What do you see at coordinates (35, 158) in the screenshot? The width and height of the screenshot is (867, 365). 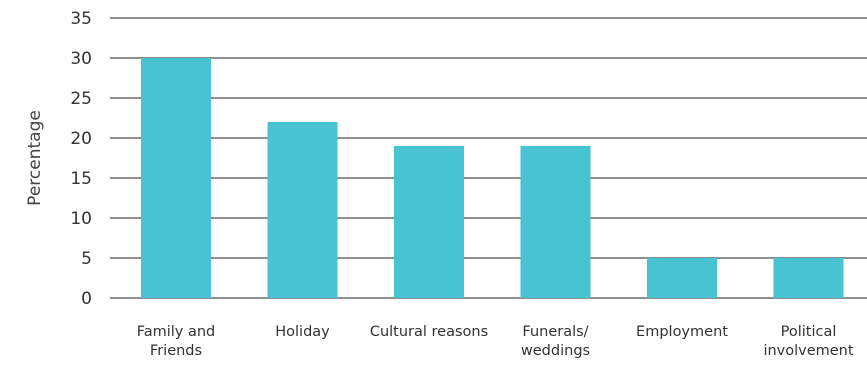 I see `y-axis-label: Percentage` at bounding box center [35, 158].